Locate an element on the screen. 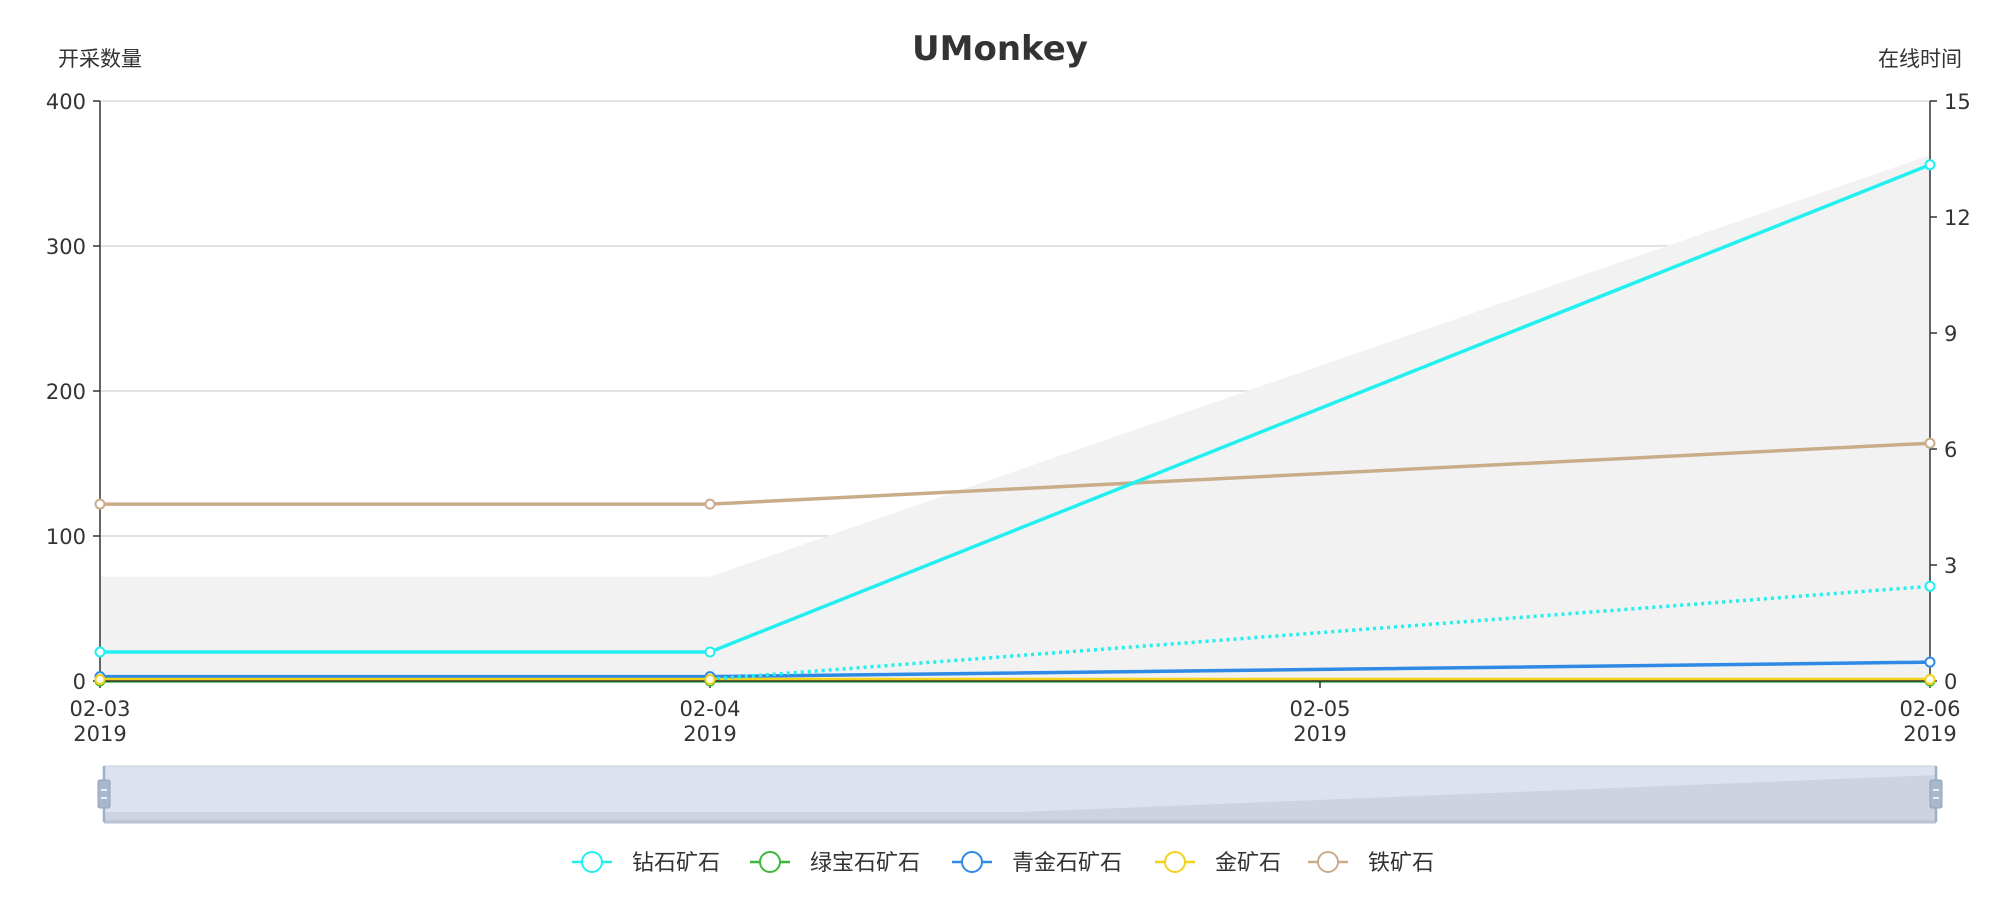  legend-item: 钻石矿石 is located at coordinates (646, 863).